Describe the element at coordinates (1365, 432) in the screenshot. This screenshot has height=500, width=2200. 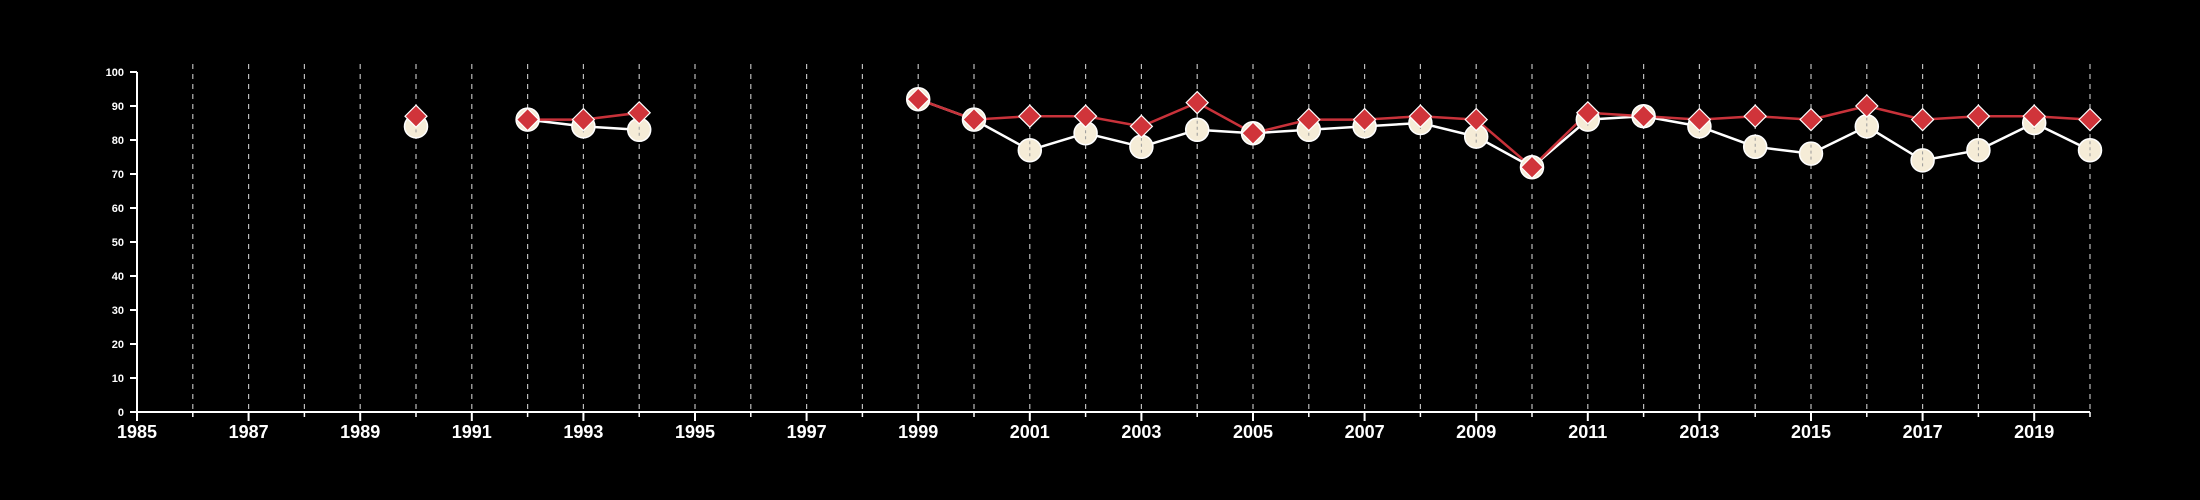
I see `x-tick-label: 2007` at that location.